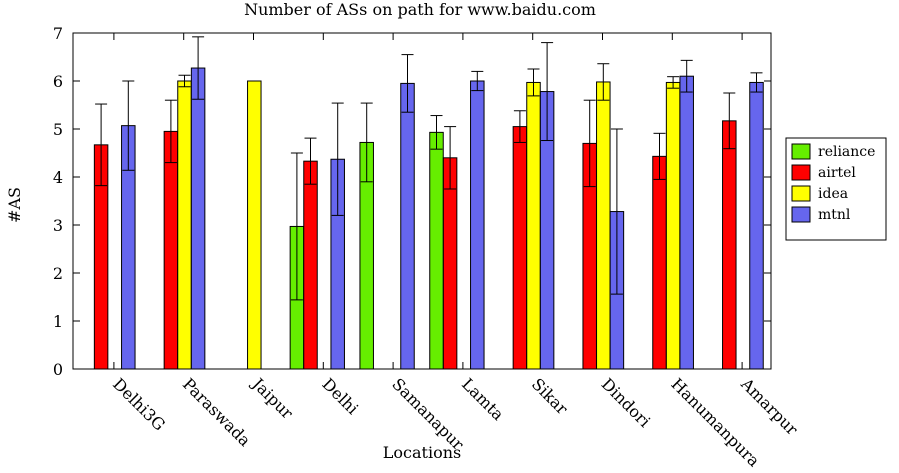  What do you see at coordinates (58, 177) in the screenshot?
I see `y-tick-label: 4` at bounding box center [58, 177].